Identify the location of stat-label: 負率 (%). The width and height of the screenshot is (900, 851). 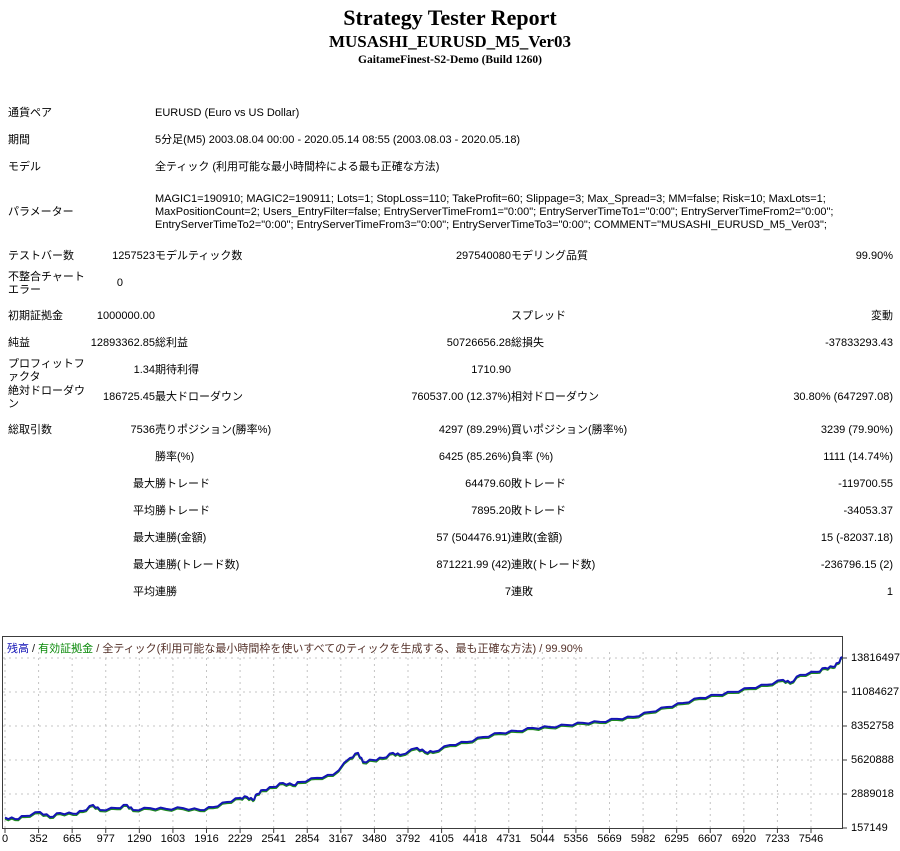
(532, 457).